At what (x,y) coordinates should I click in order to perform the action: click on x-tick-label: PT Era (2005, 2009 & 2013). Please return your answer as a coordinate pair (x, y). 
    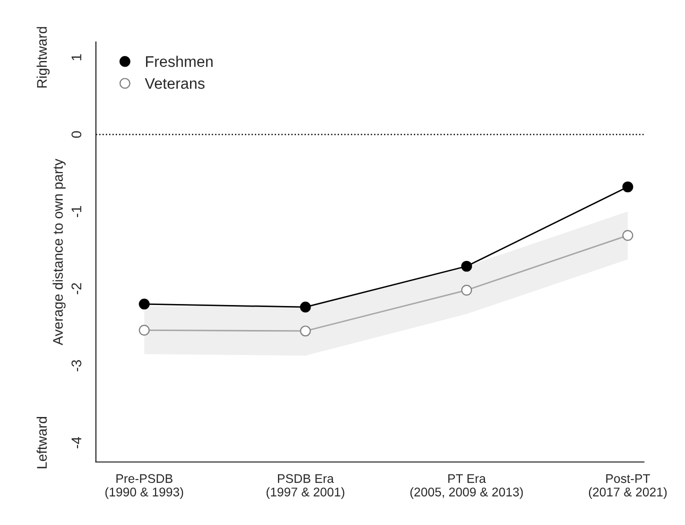
    Looking at the image, I should click on (466, 486).